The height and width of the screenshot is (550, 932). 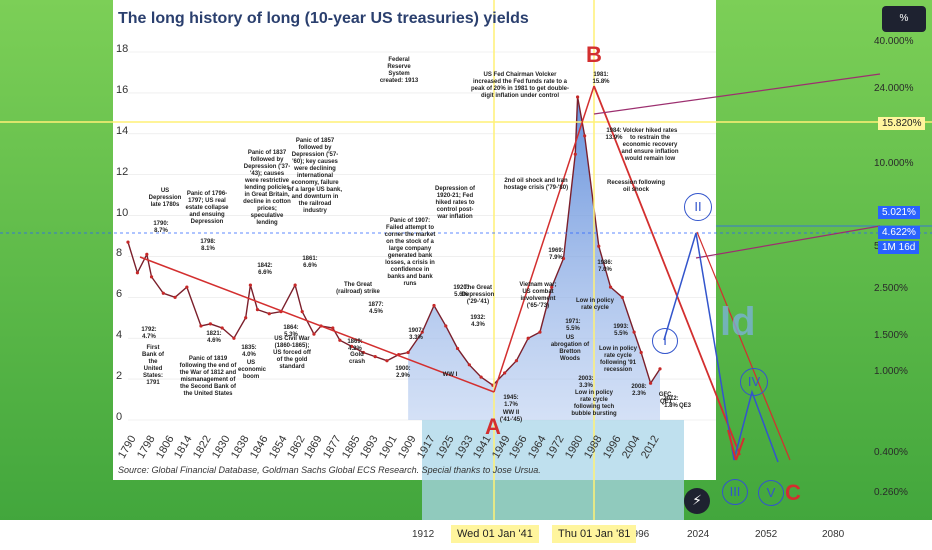 I want to click on wave-label-c: C, so click(x=793, y=492).